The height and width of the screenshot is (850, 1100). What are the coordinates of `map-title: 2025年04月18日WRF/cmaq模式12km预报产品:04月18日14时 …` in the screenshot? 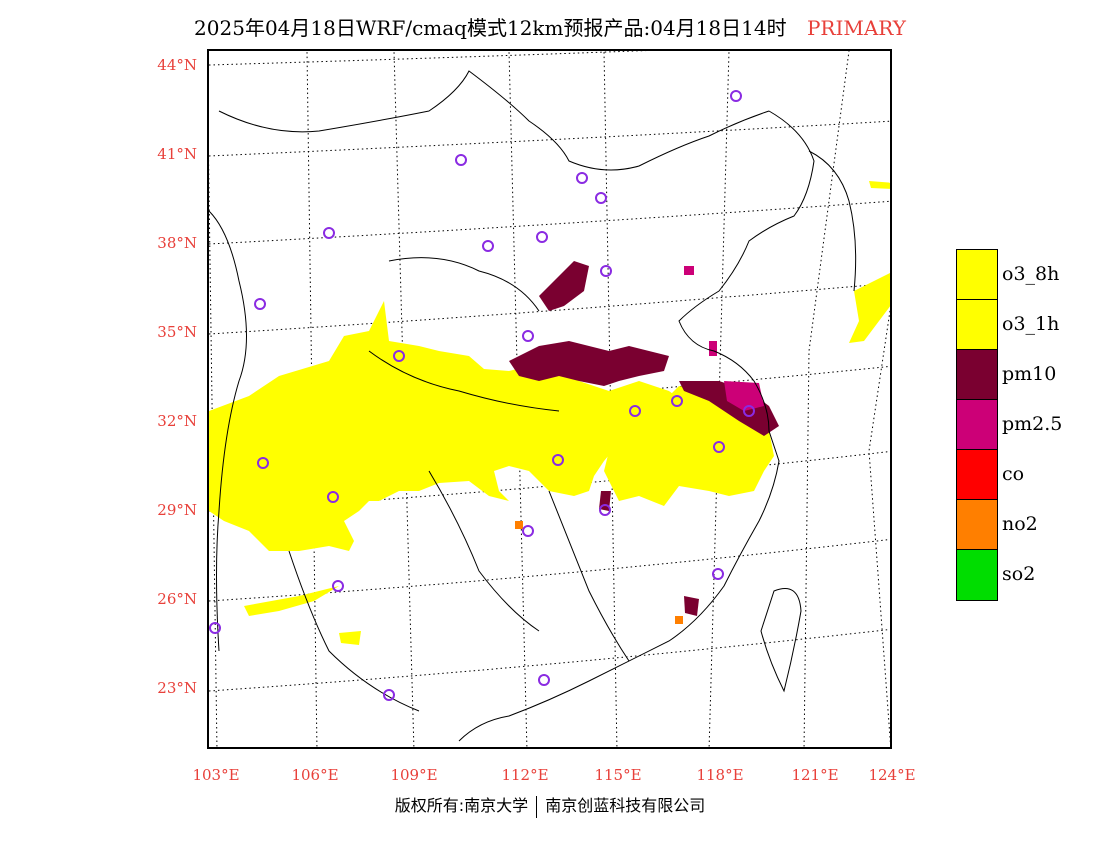 It's located at (550, 26).